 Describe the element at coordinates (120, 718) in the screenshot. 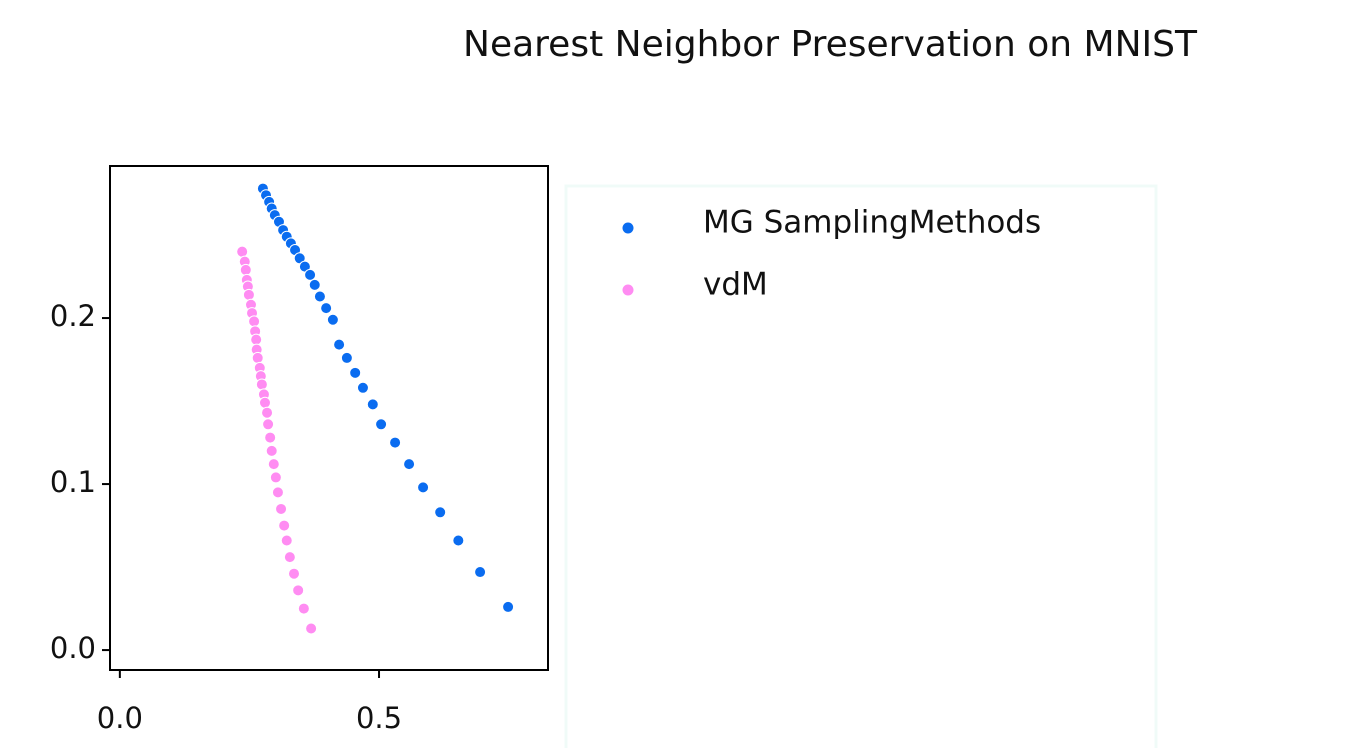

I see `x-tick-label: 0.0` at that location.